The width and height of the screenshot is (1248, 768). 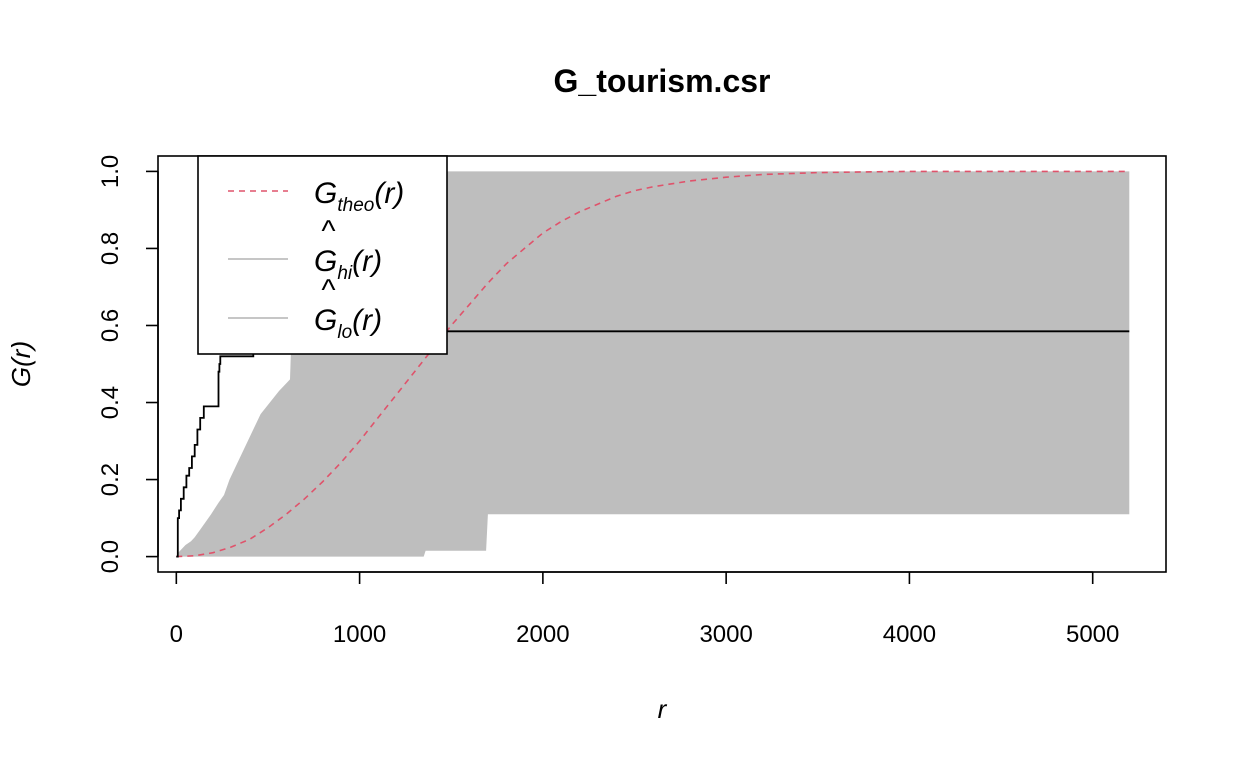 I want to click on legend-lo-hat: ^, so click(x=328, y=290).